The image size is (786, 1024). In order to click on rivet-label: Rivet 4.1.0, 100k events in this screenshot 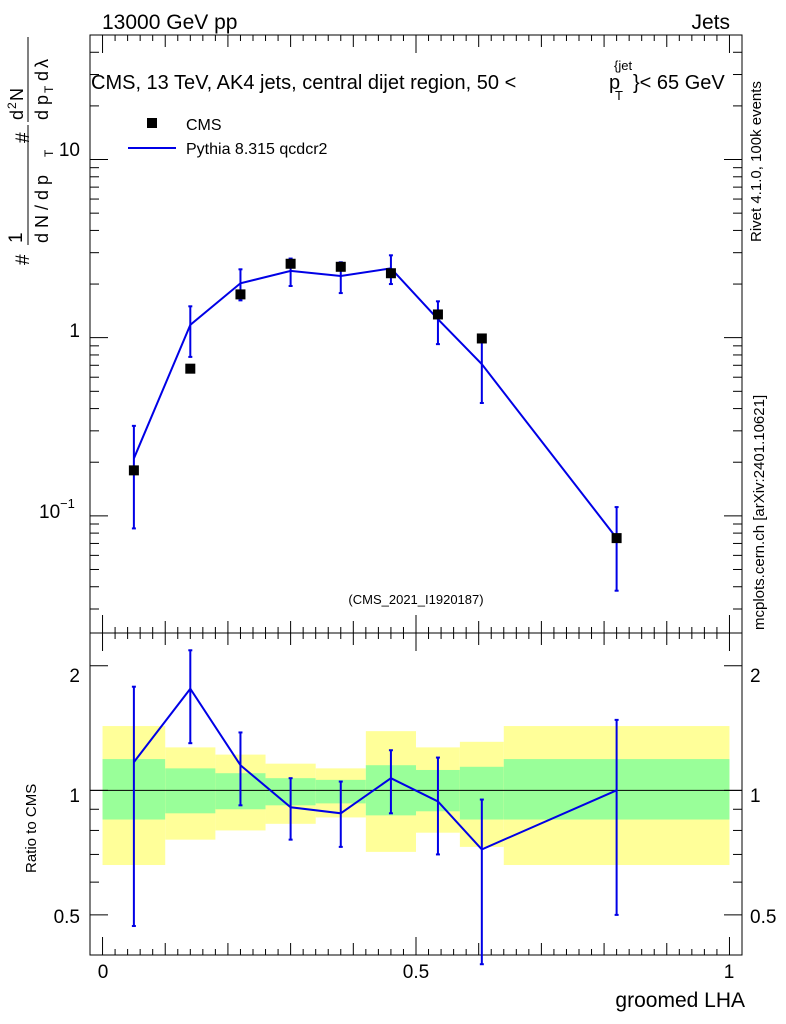, I will do `click(756, 161)`.